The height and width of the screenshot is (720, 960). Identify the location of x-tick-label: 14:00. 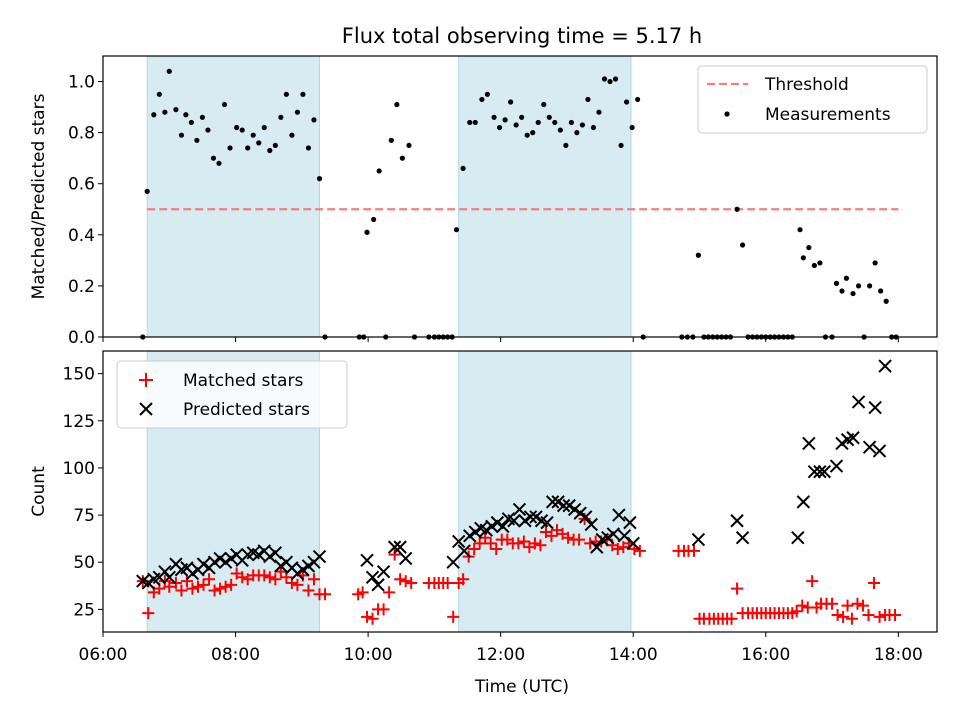
(633, 655).